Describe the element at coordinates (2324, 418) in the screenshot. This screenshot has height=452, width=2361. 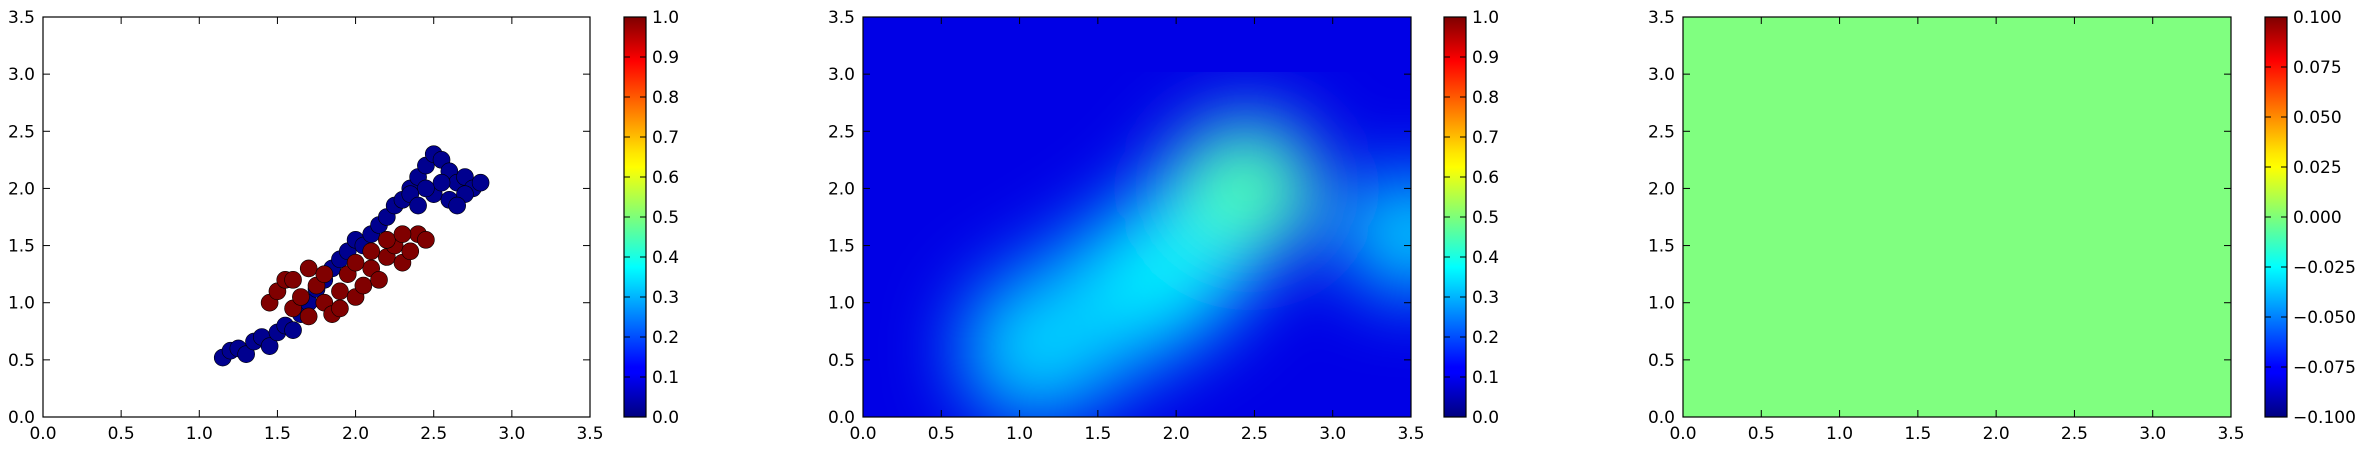
I see `colorbar-tick-label: −0.100` at that location.